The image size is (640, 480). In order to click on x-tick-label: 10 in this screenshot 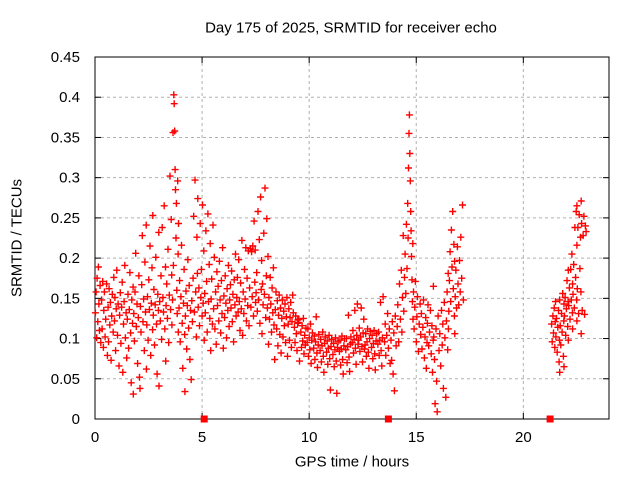, I will do `click(309, 437)`.